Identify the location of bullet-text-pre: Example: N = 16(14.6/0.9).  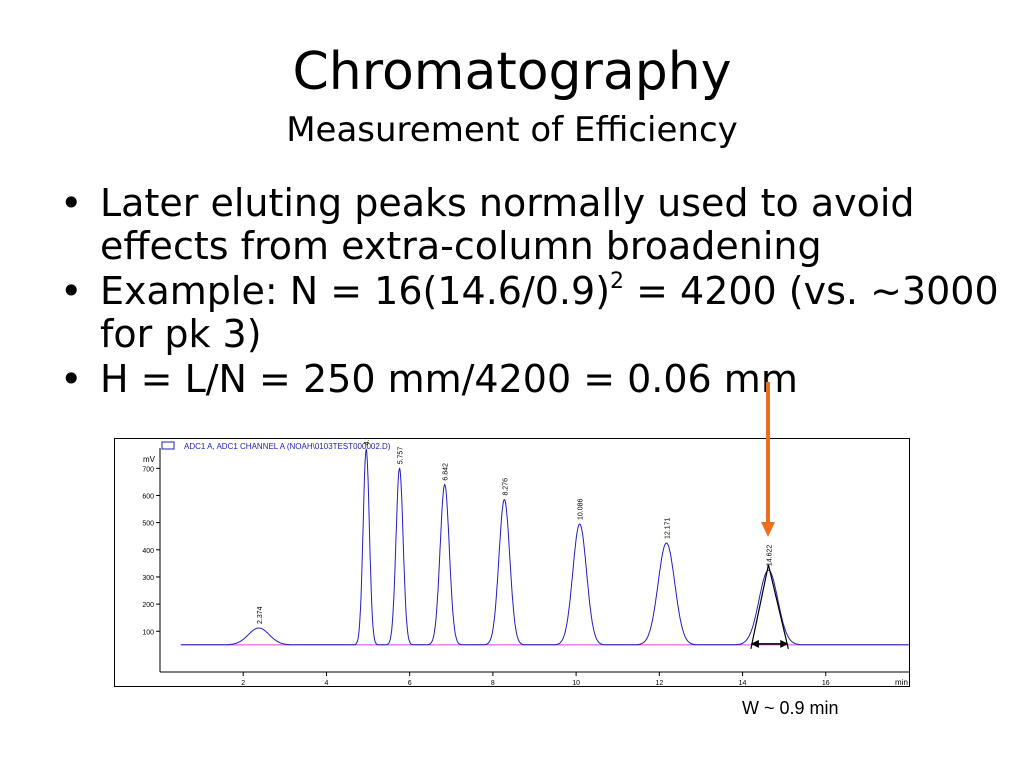
(355, 291).